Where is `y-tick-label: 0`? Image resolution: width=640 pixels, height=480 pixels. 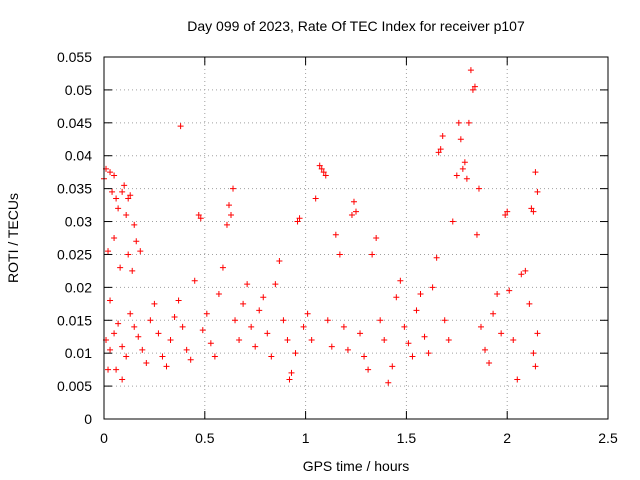
y-tick-label: 0 is located at coordinates (88, 419).